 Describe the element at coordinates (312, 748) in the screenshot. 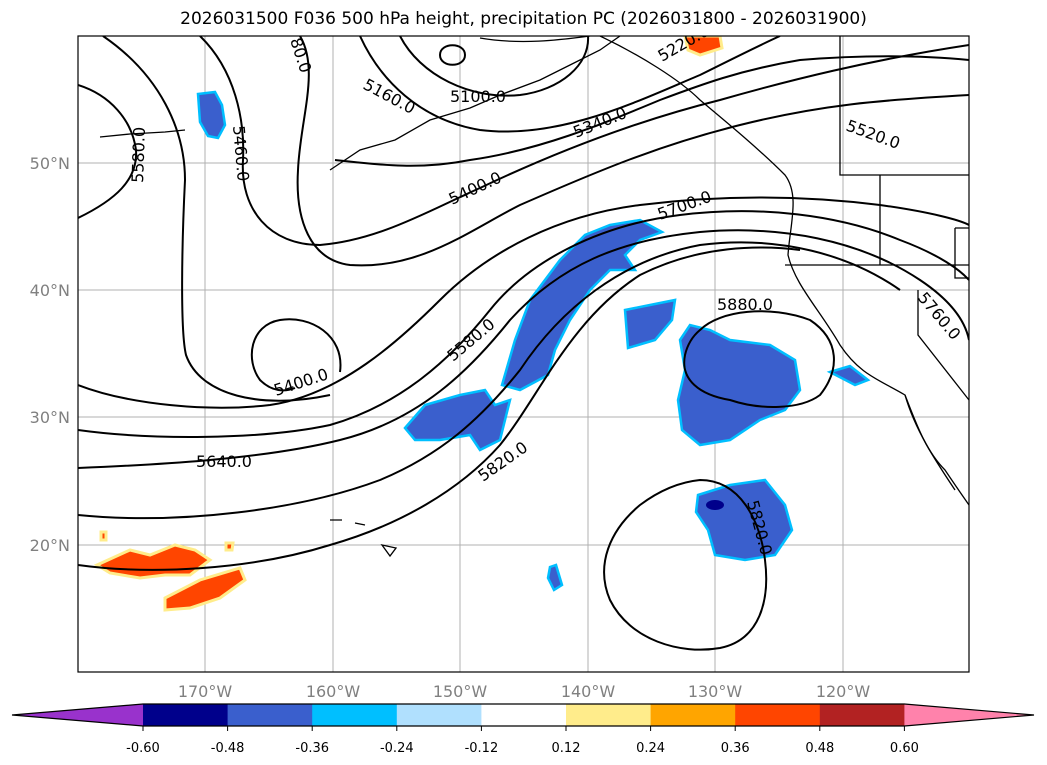

I see `colorbar-tick-label: -0.36` at that location.